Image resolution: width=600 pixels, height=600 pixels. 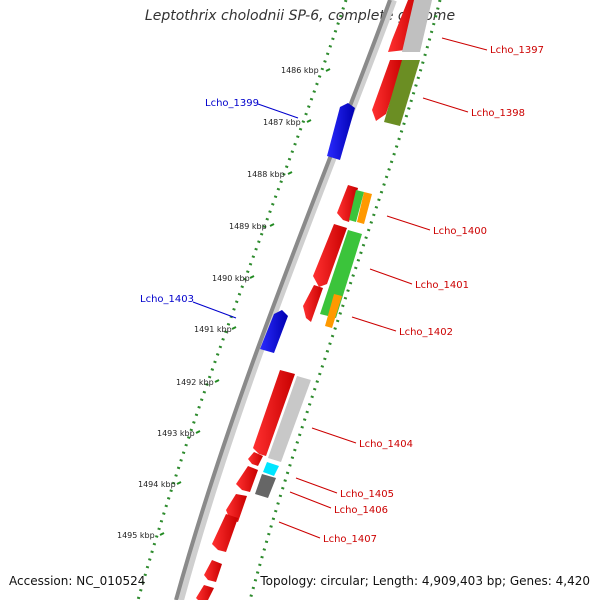 I want to click on gene-arrow-1406a, so click(x=247, y=479).